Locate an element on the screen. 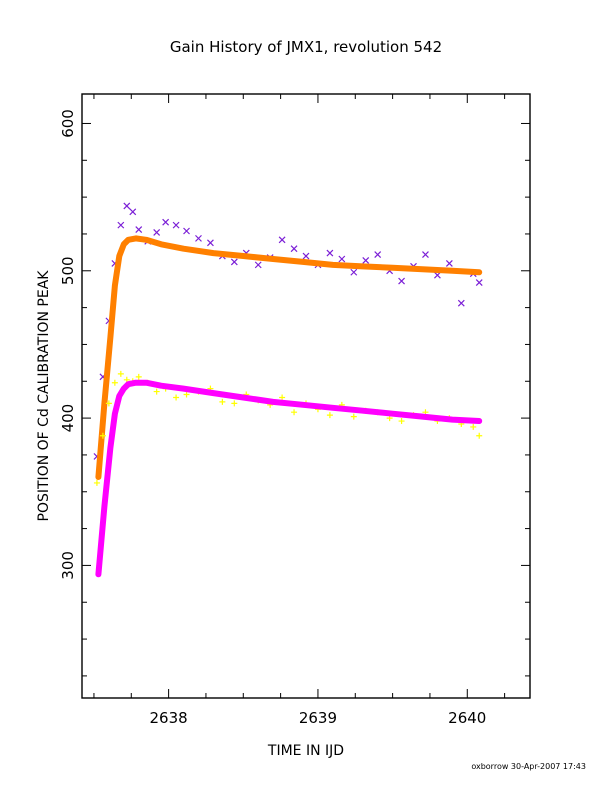 This screenshot has width=612, height=792. y-tick-label: 400 is located at coordinates (68, 418).